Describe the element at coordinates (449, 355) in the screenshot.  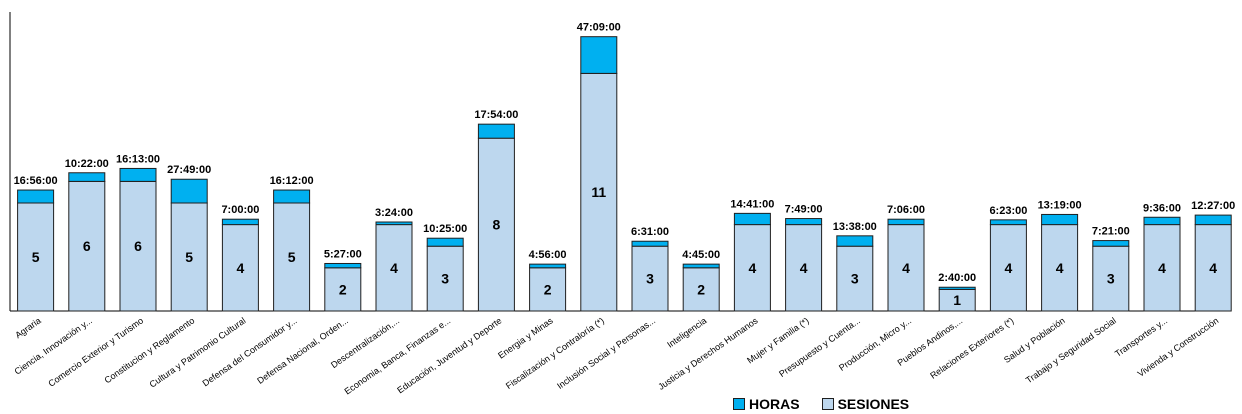
I see `x-tick-label: Educación, Juventud y Deporte` at that location.